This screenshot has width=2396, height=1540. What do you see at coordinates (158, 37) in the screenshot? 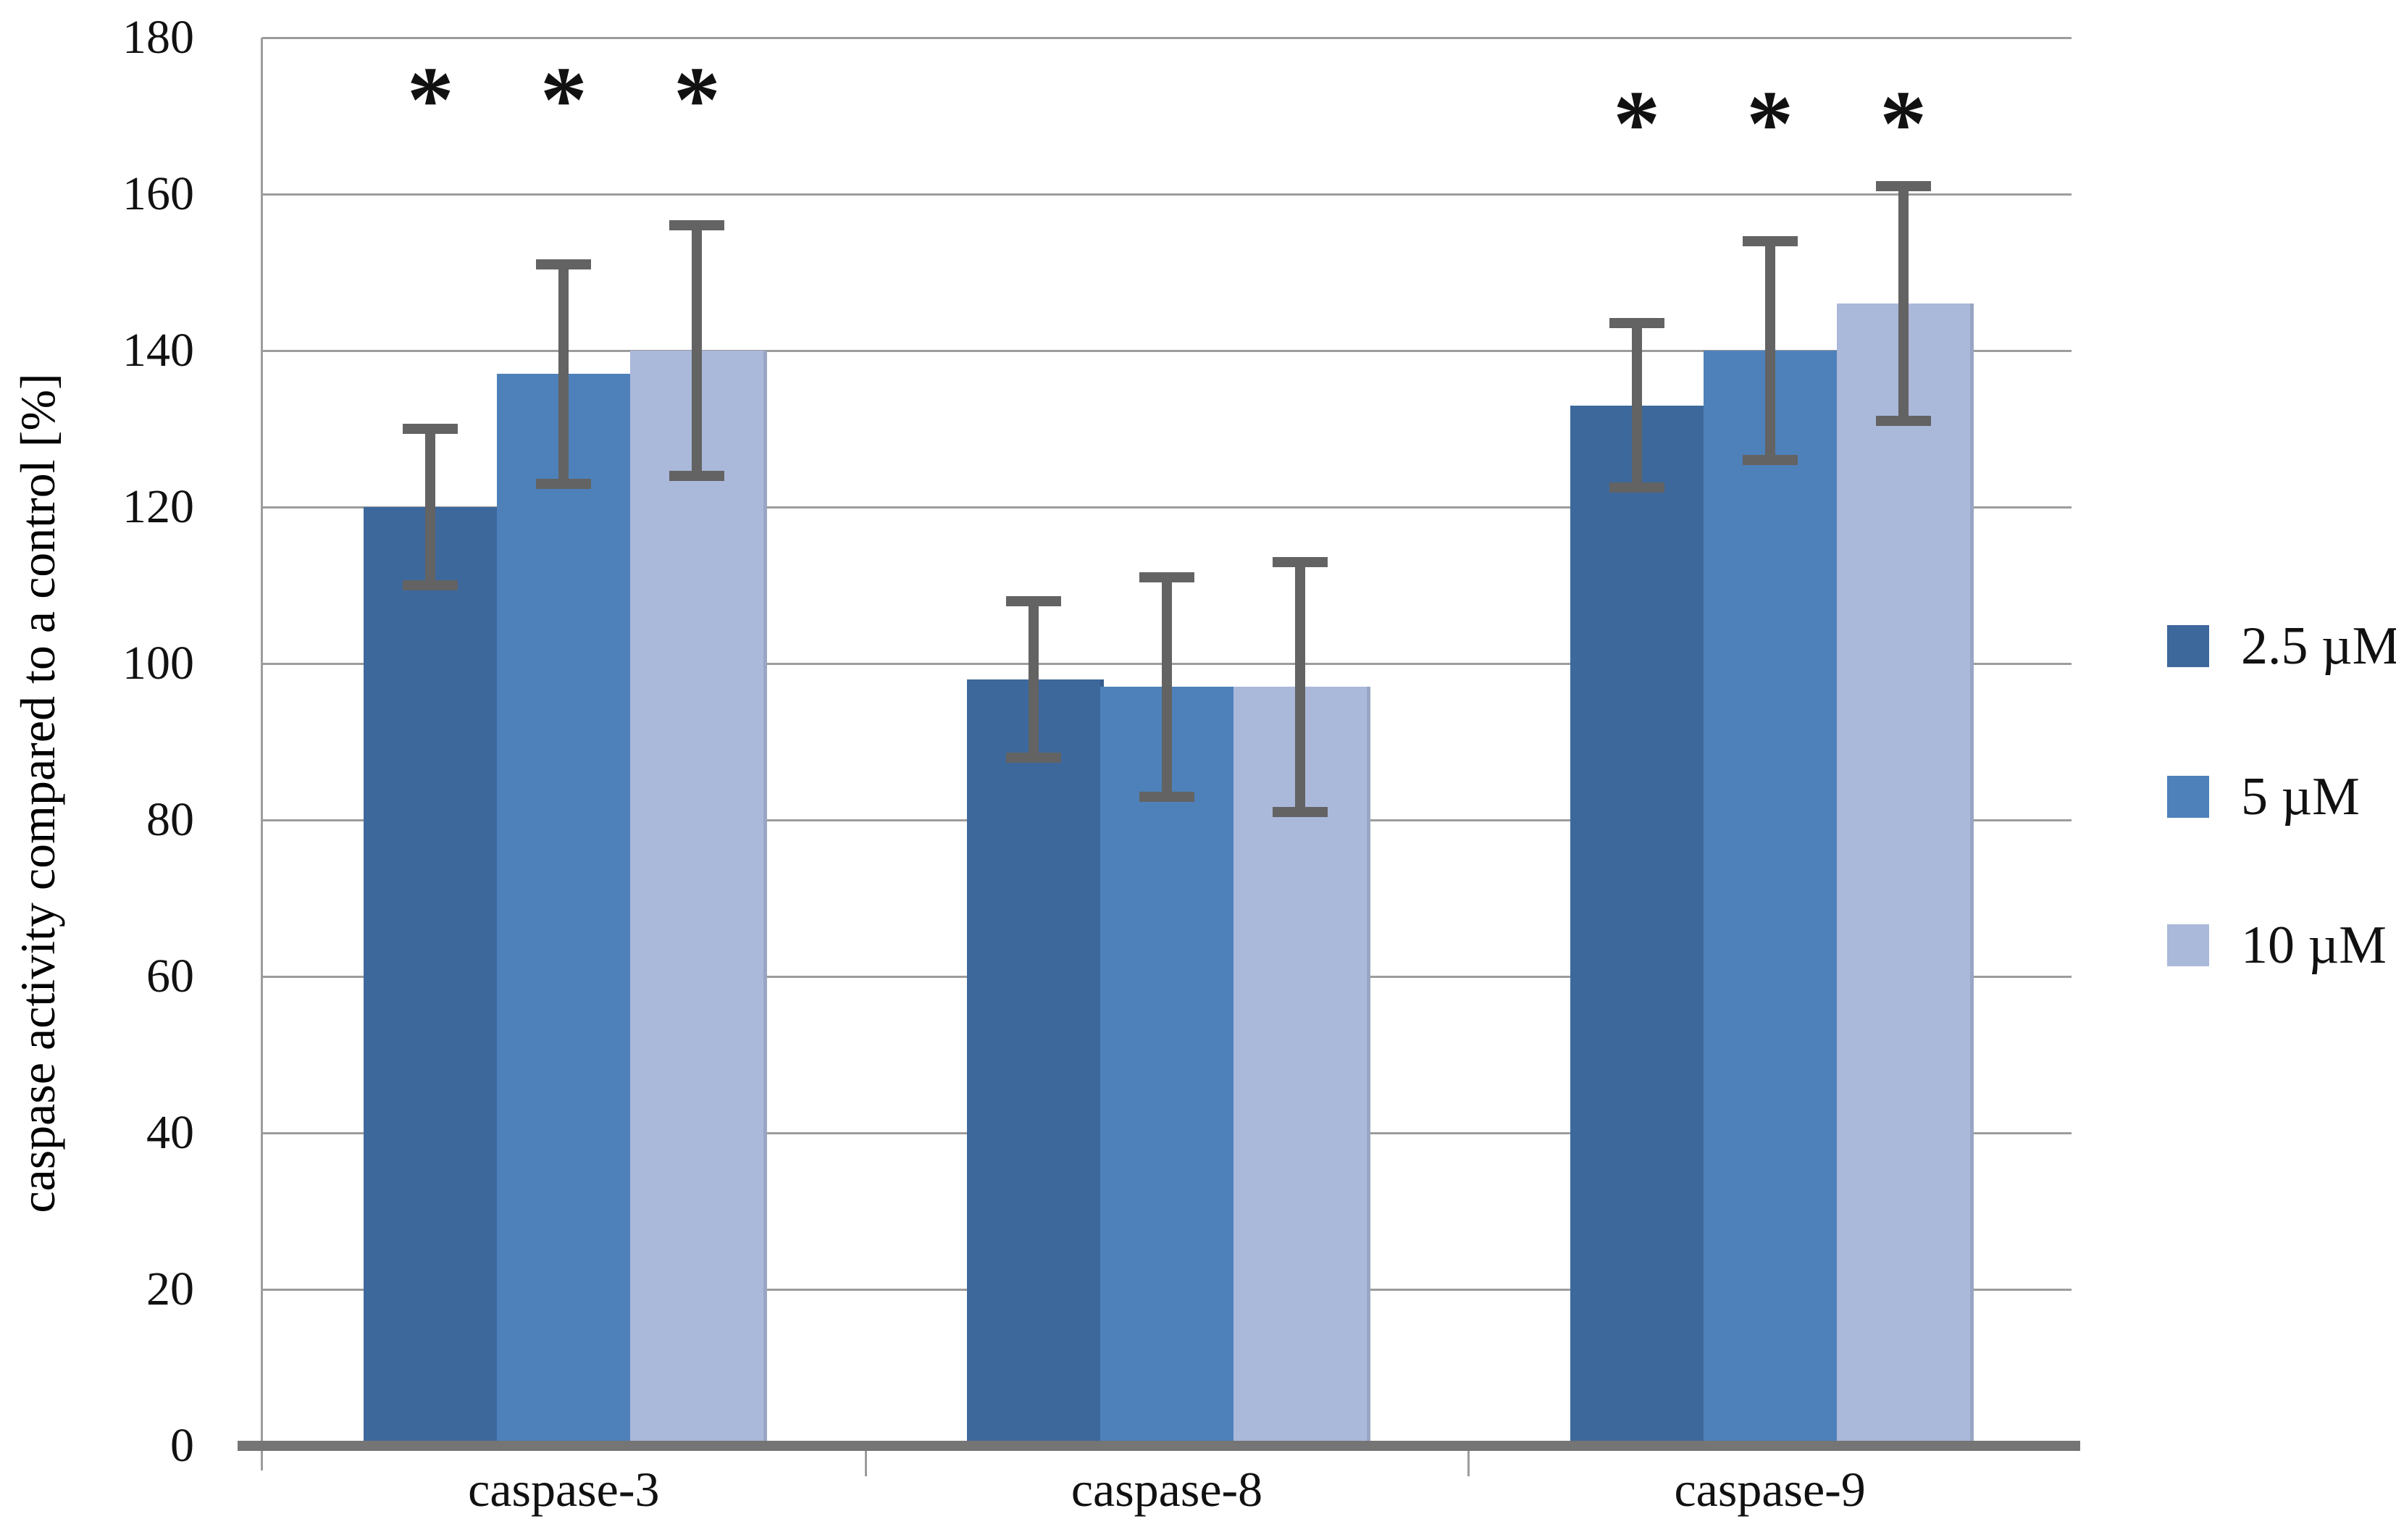
I see `y-tick-label-180: 180` at bounding box center [158, 37].